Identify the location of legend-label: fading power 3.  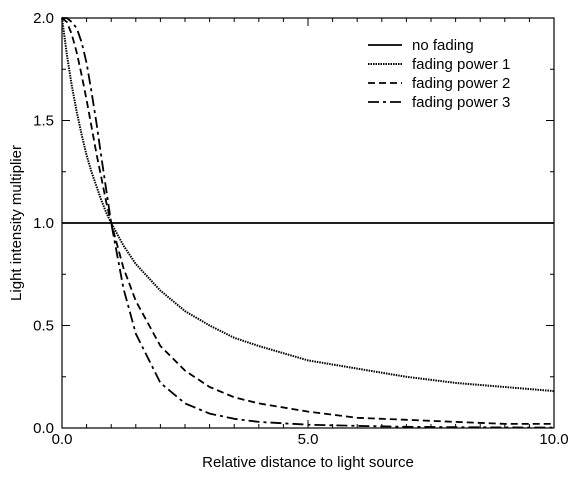
(461, 102).